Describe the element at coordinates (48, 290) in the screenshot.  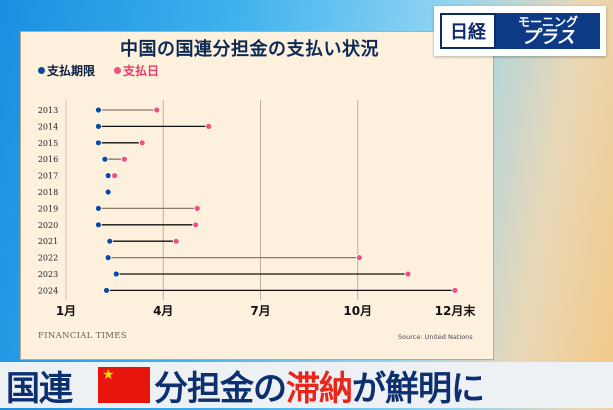
I see `y-tick-label: 2024` at that location.